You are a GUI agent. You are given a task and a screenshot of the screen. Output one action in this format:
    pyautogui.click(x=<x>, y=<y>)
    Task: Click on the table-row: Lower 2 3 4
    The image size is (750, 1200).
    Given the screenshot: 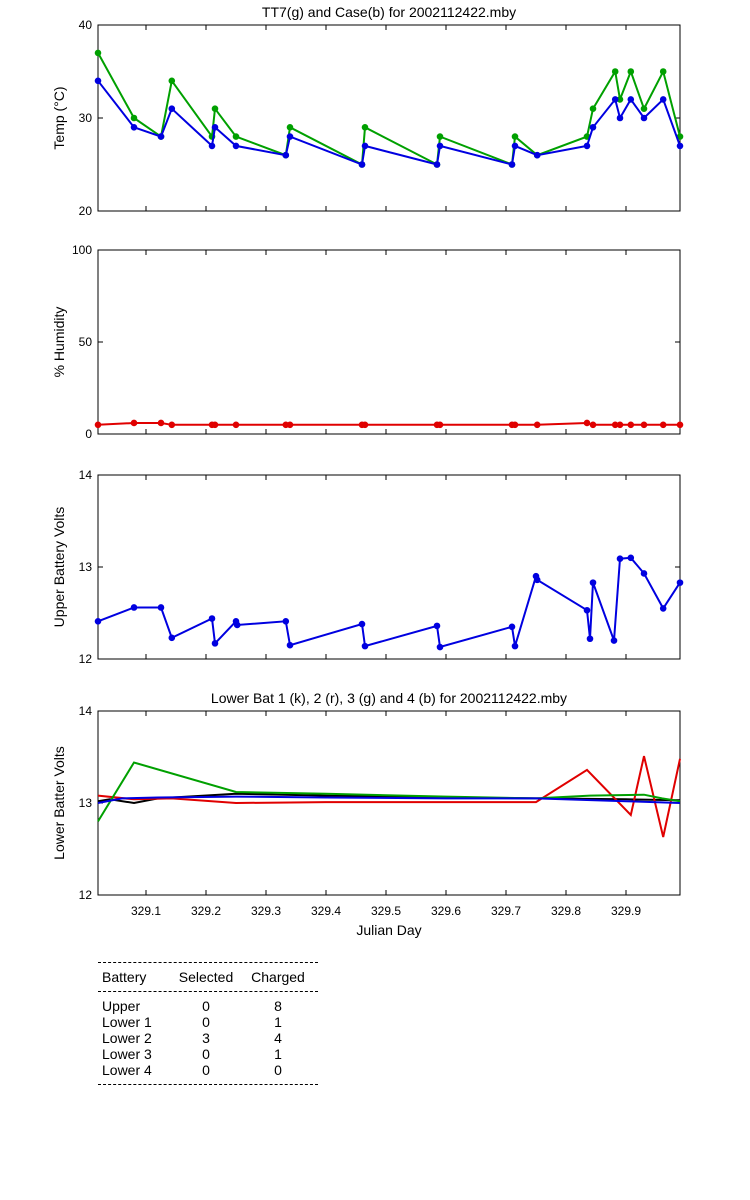 What is the action you would take?
    pyautogui.click(x=208, y=1038)
    